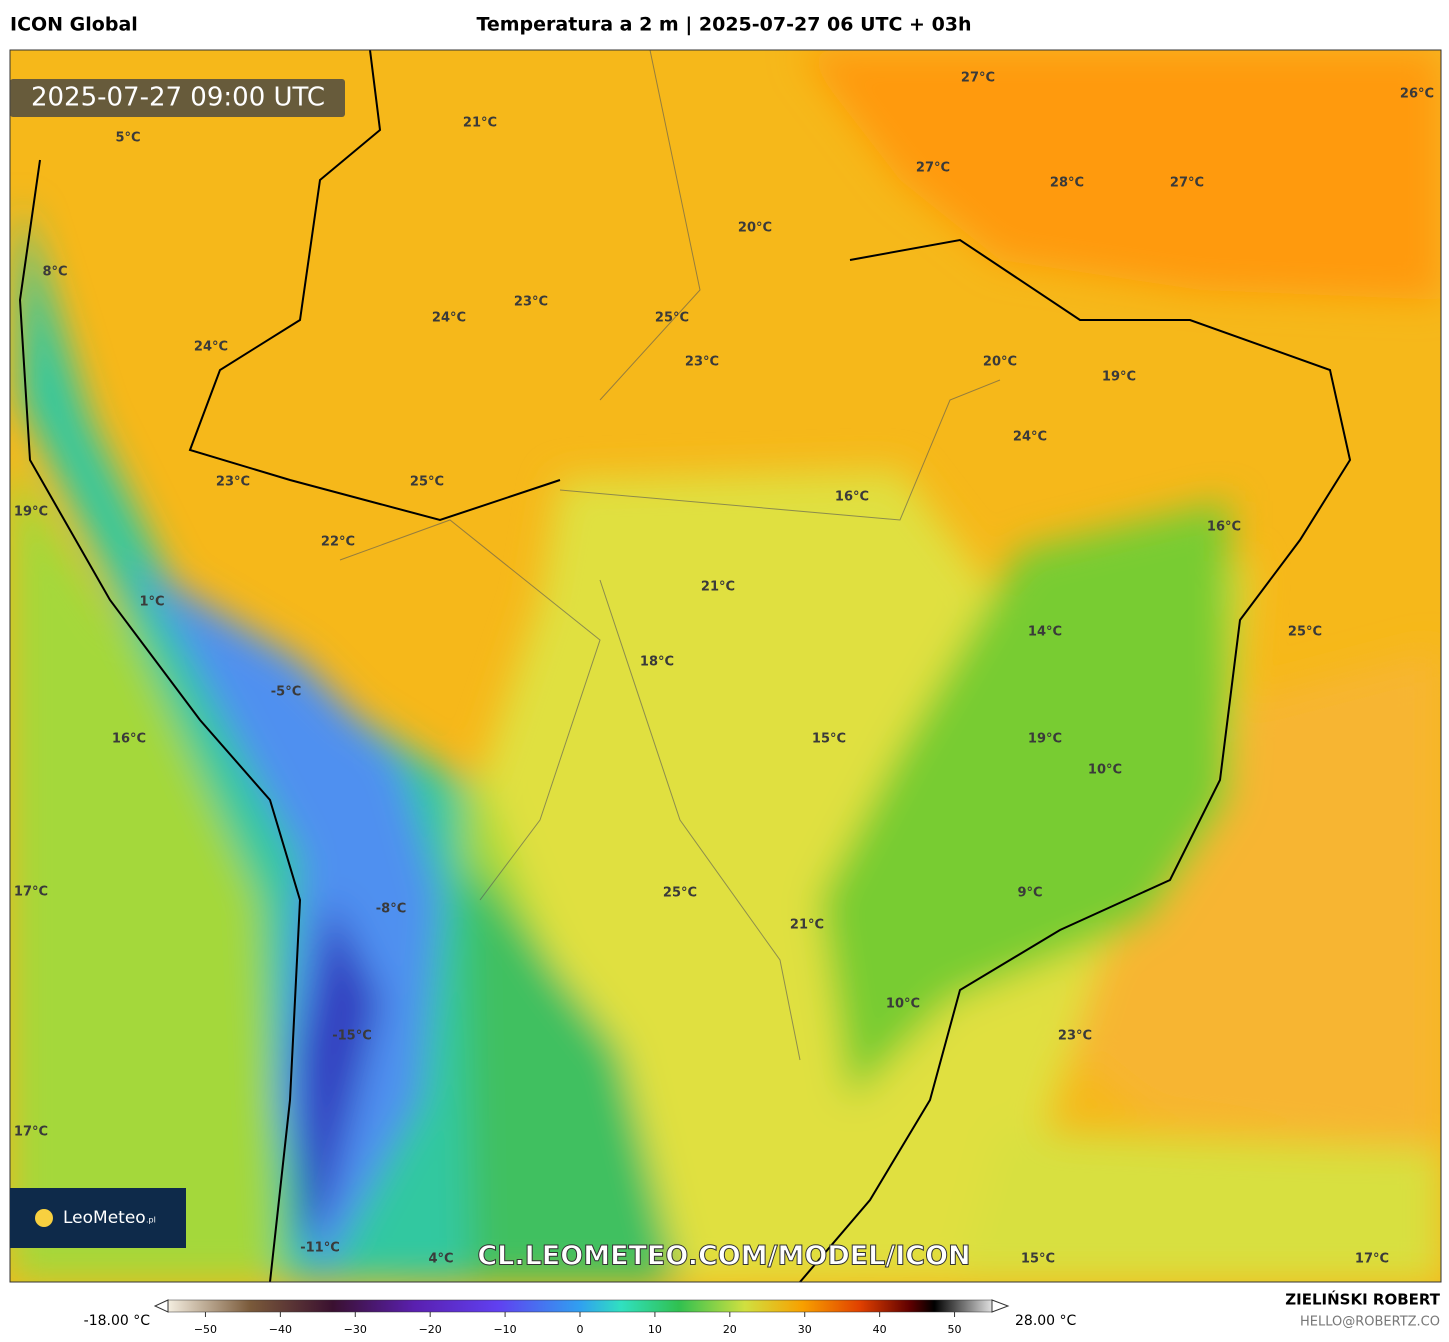 This screenshot has width=1449, height=1342. What do you see at coordinates (104, 1218) in the screenshot?
I see `logo-name: LeoMeteo` at bounding box center [104, 1218].